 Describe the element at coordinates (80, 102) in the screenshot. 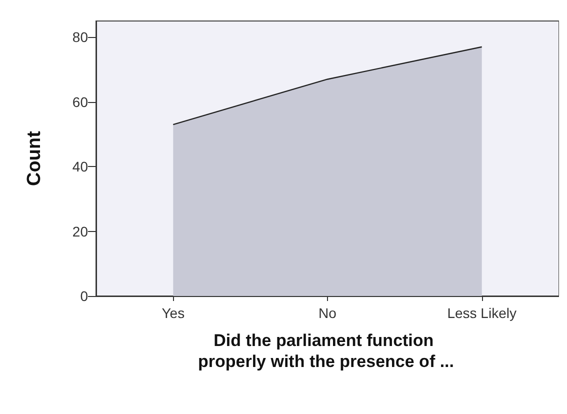

I see `y-tick-label: 60` at that location.